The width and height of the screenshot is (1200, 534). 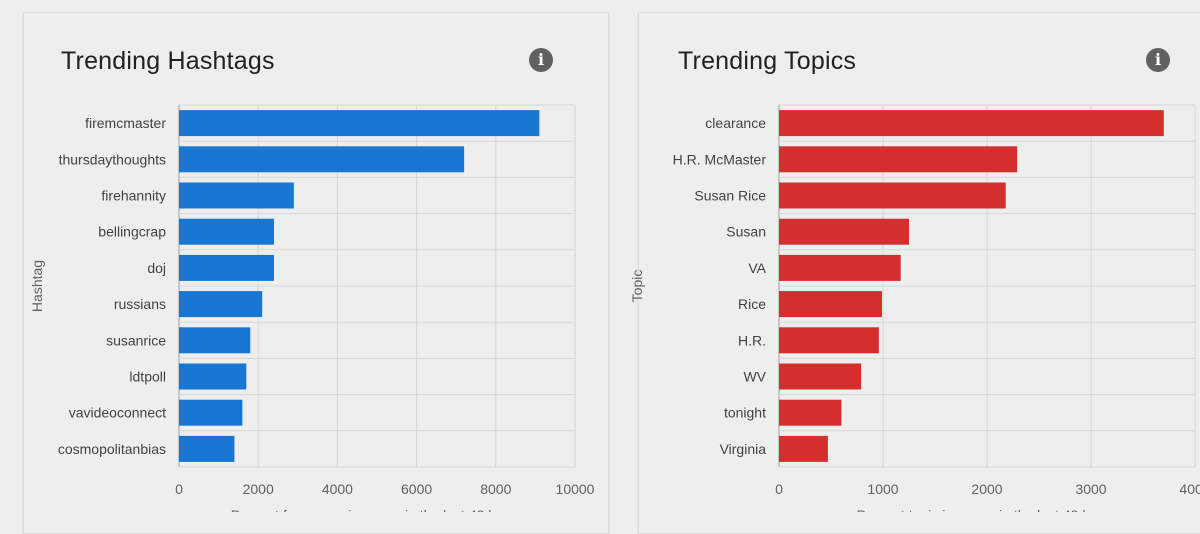 What do you see at coordinates (637, 286) in the screenshot?
I see `y-axis-label: Topic` at bounding box center [637, 286].